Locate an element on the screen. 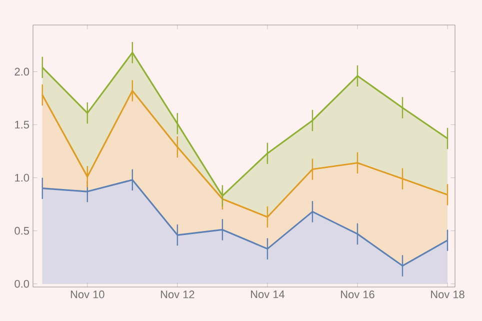  y-tick-label: 1.0 is located at coordinates (22, 178).